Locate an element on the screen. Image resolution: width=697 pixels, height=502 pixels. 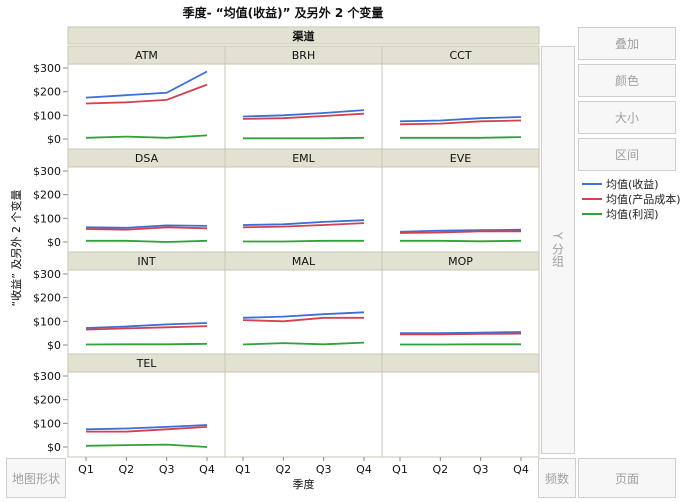
legend-label-profit: 均值(利润) is located at coordinates (632, 214).